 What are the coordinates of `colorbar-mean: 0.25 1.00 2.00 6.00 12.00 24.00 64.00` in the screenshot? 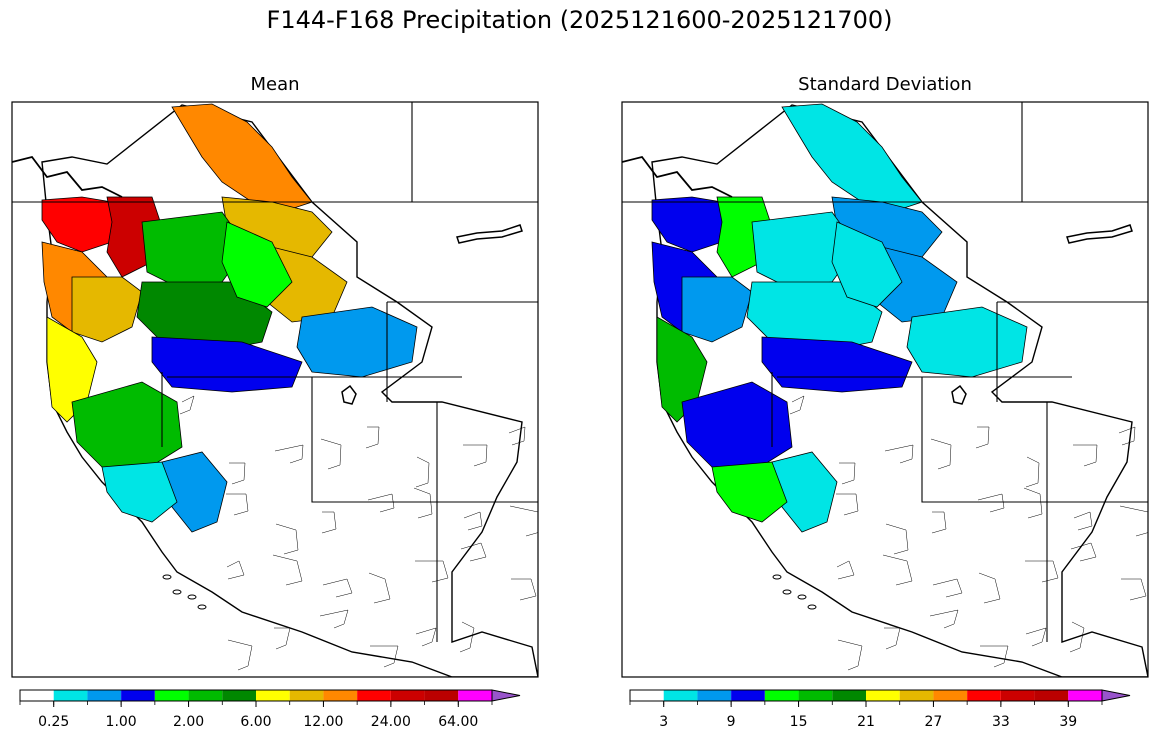 It's located at (270, 709).